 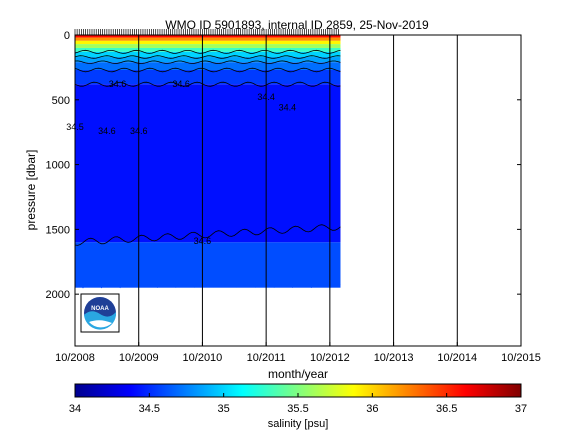 I want to click on y-tick-label: 2000, so click(x=58, y=295).